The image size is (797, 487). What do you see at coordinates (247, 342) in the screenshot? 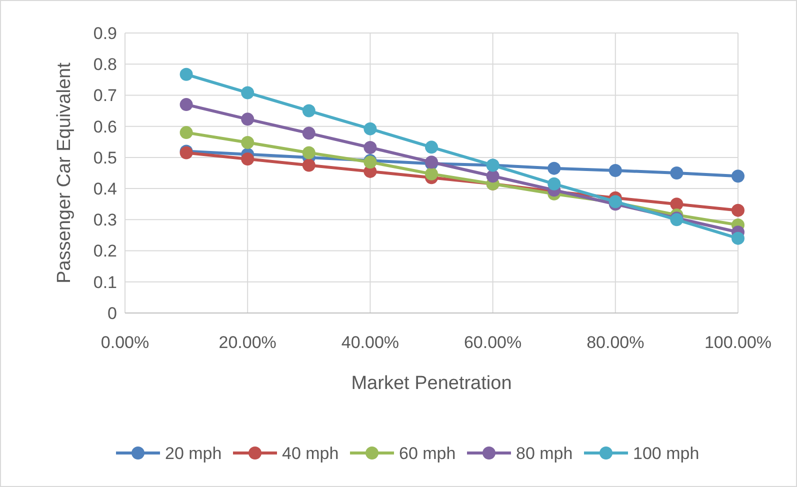
I see `x-tick-label: 20.00%` at bounding box center [247, 342].